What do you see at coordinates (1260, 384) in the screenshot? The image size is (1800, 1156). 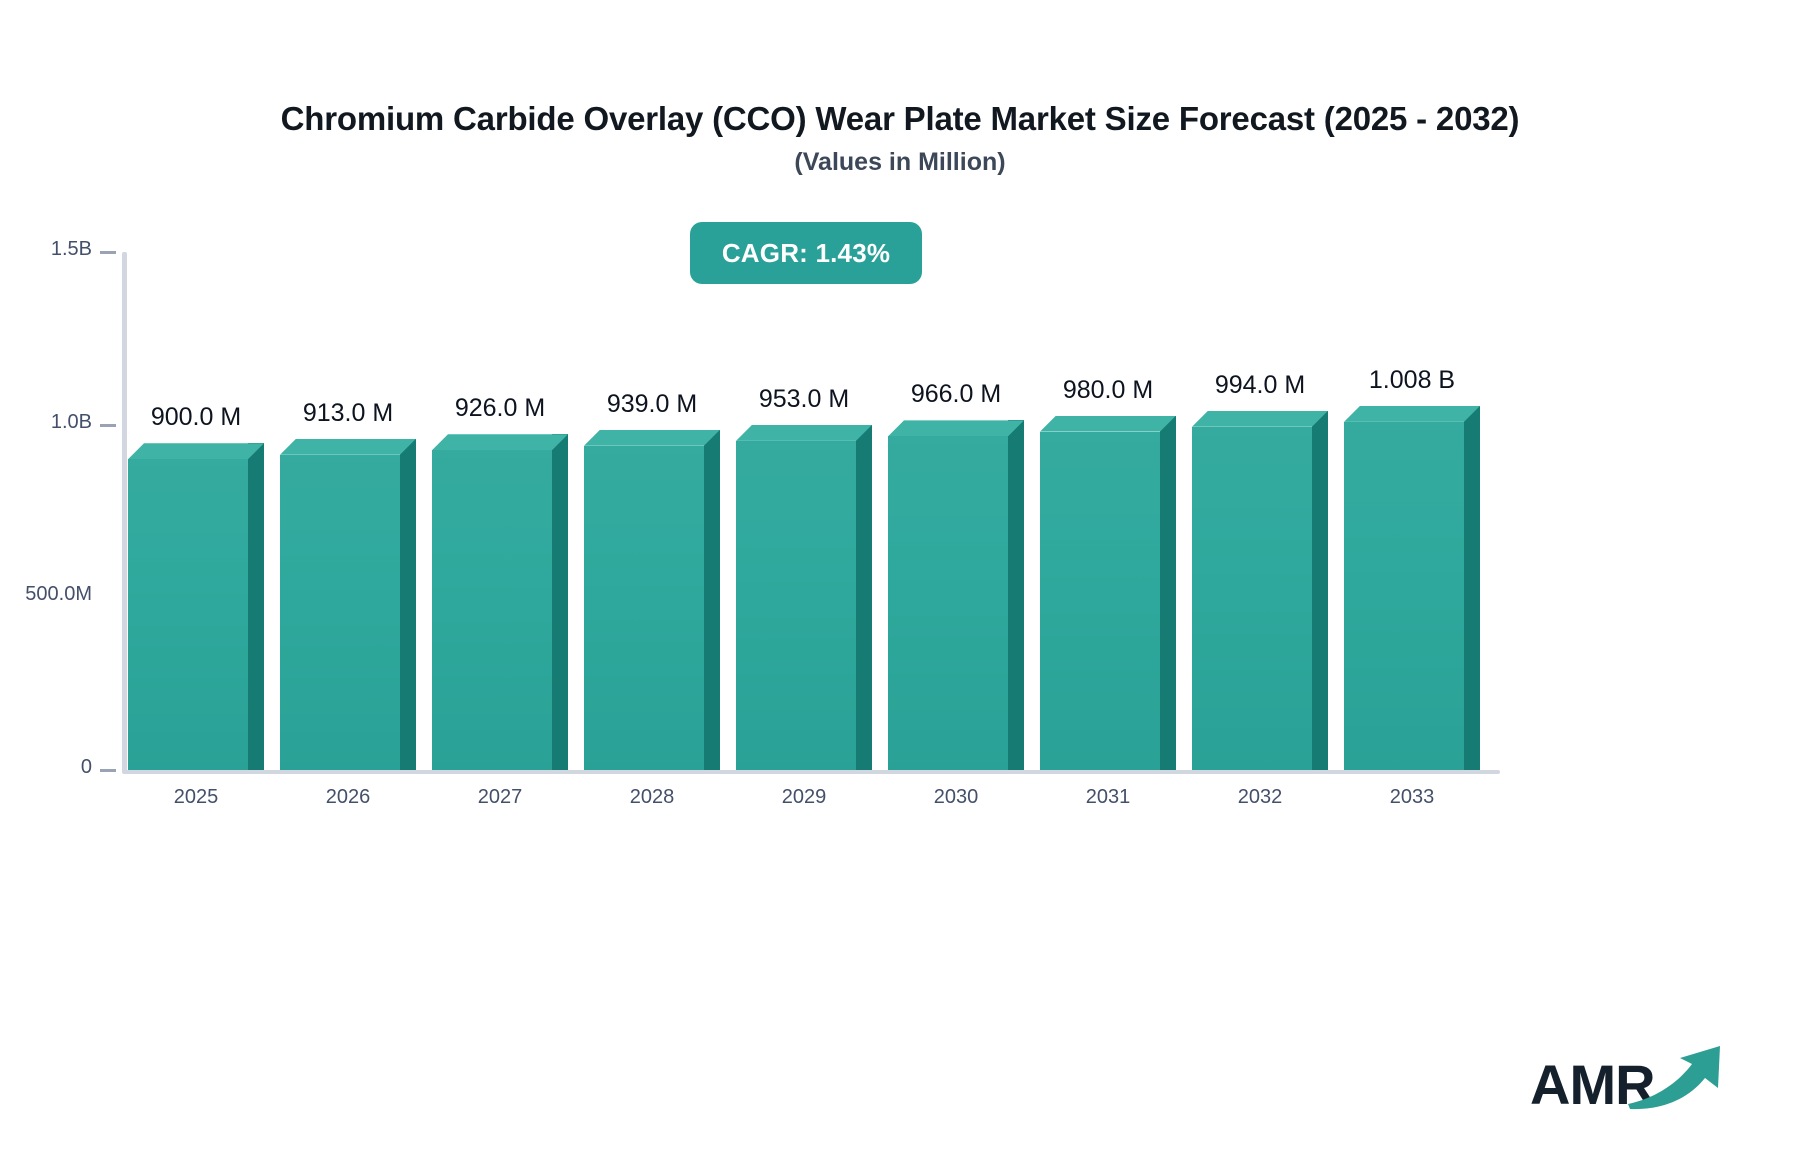 I see `bar-value-label: 994.0 M` at bounding box center [1260, 384].